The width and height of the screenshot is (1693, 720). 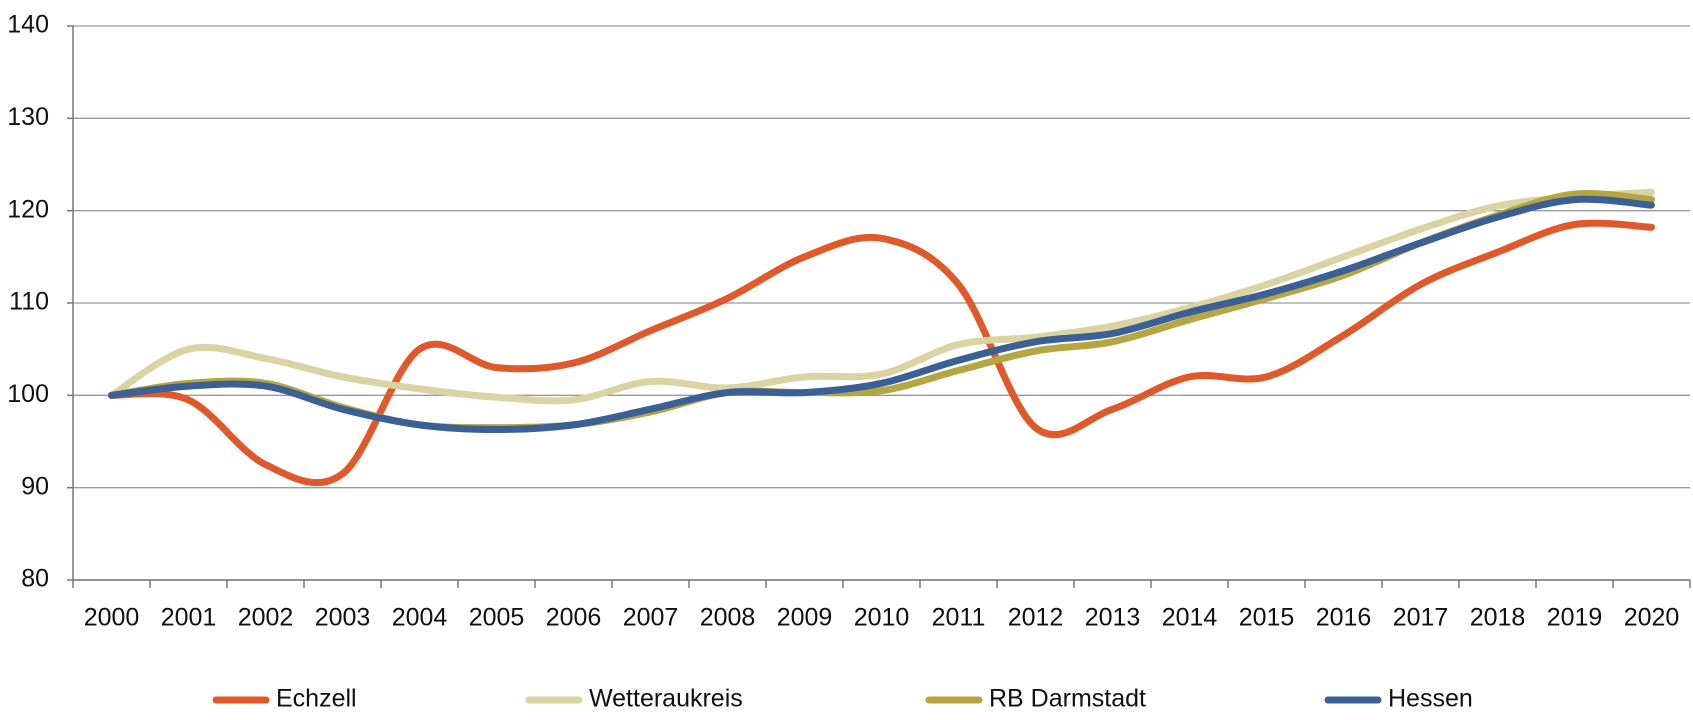 What do you see at coordinates (420, 618) in the screenshot?
I see `x-tick-label: 2004` at bounding box center [420, 618].